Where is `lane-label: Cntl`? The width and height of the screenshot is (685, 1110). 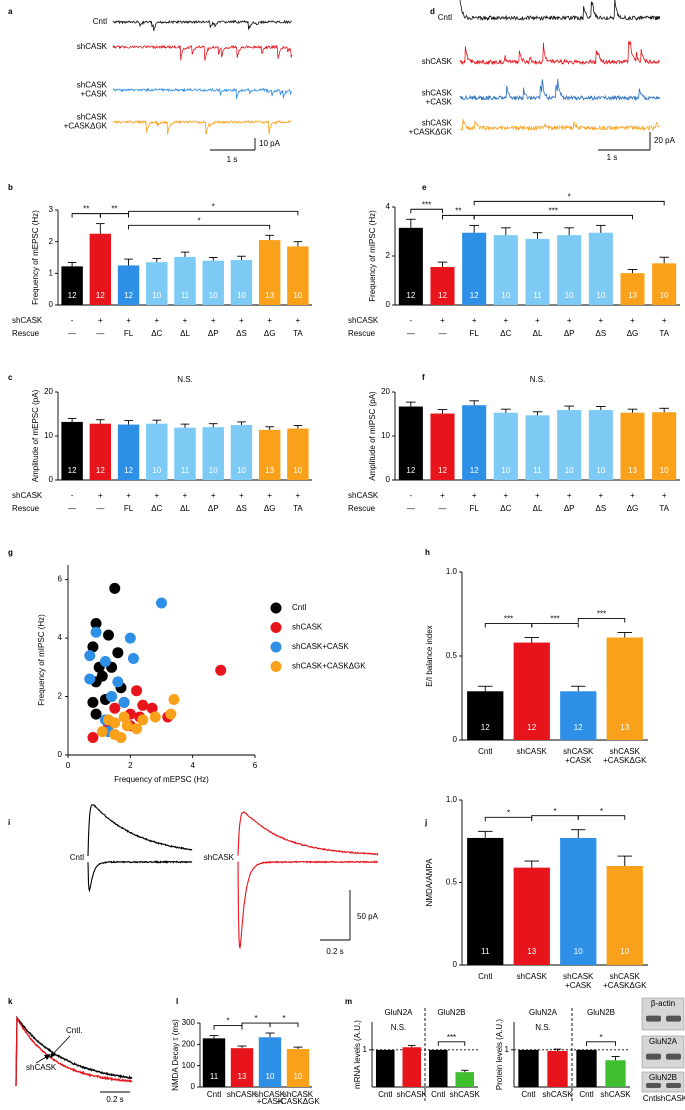 lane-label: Cntl is located at coordinates (650, 1098).